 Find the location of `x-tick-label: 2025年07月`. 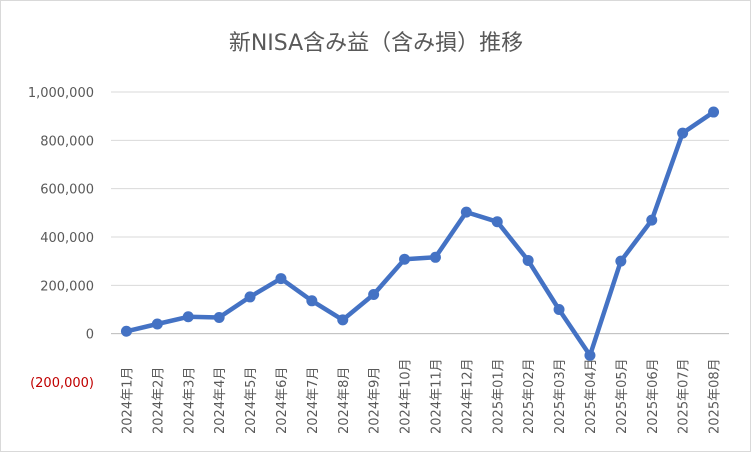

x-tick-label: 2025年07月 is located at coordinates (684, 396).